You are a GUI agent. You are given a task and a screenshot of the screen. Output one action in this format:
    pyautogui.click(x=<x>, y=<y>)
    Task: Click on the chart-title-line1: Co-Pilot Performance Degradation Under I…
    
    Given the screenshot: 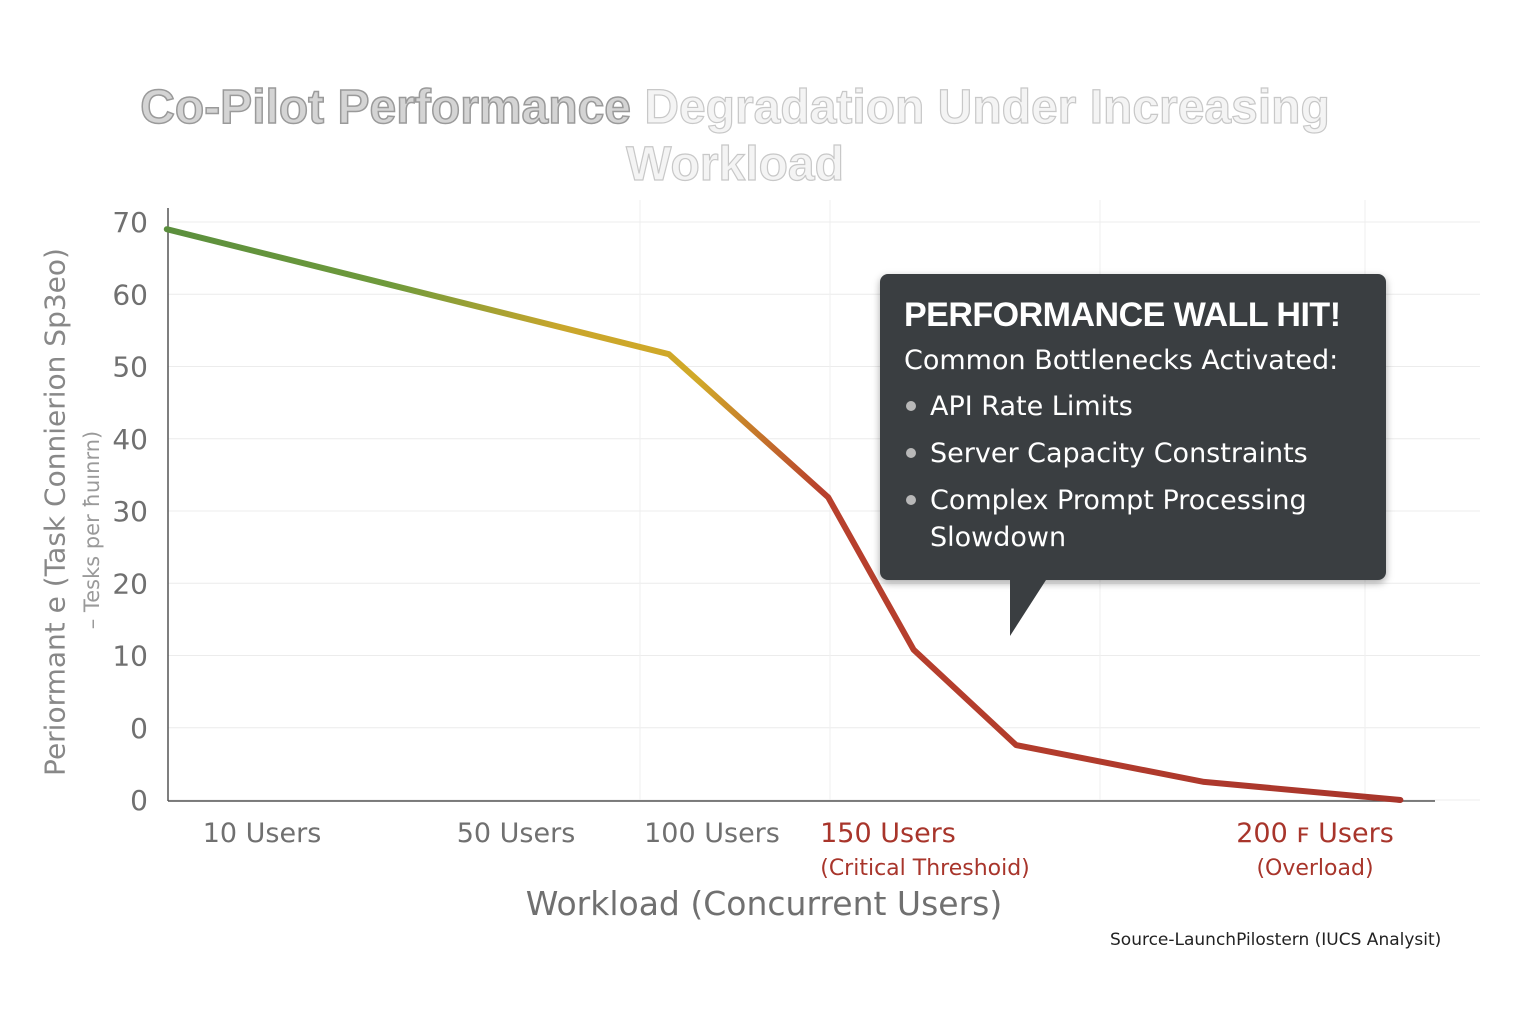 What is the action you would take?
    pyautogui.click(x=735, y=108)
    